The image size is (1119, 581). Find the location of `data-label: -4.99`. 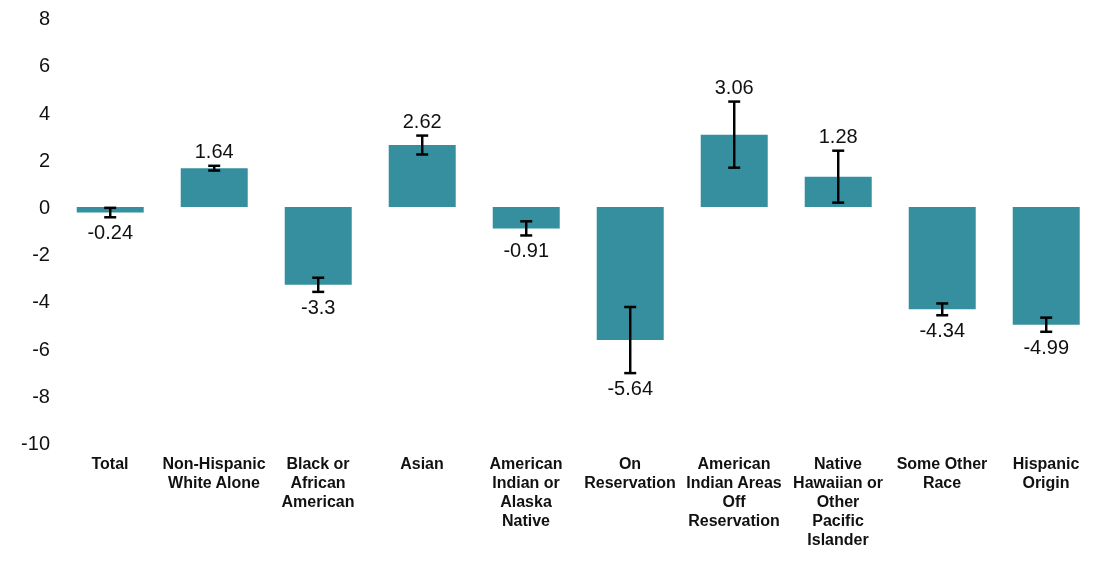

data-label: -4.99 is located at coordinates (1046, 346).